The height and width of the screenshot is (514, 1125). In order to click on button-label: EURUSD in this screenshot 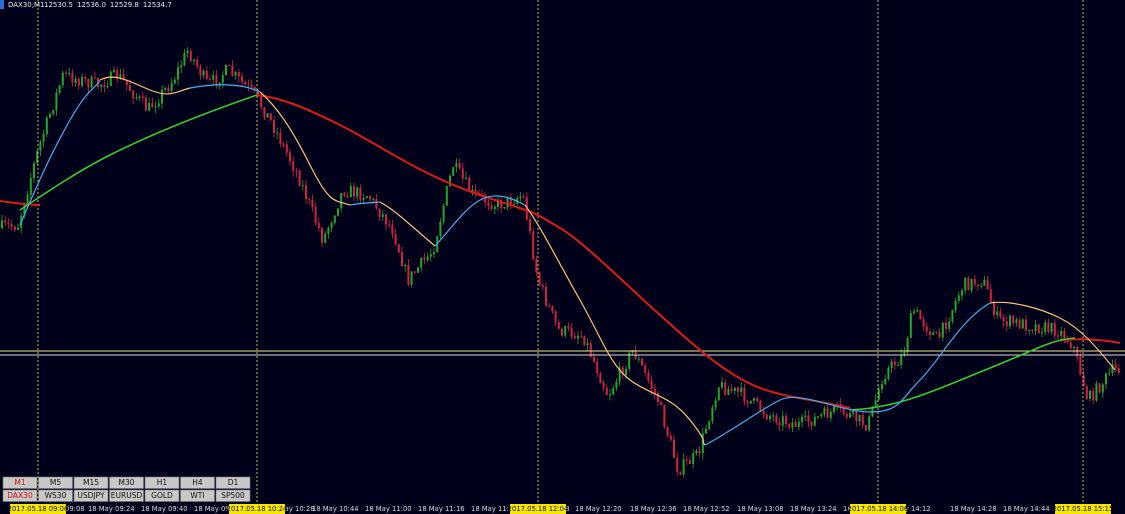, I will do `click(127, 495)`.